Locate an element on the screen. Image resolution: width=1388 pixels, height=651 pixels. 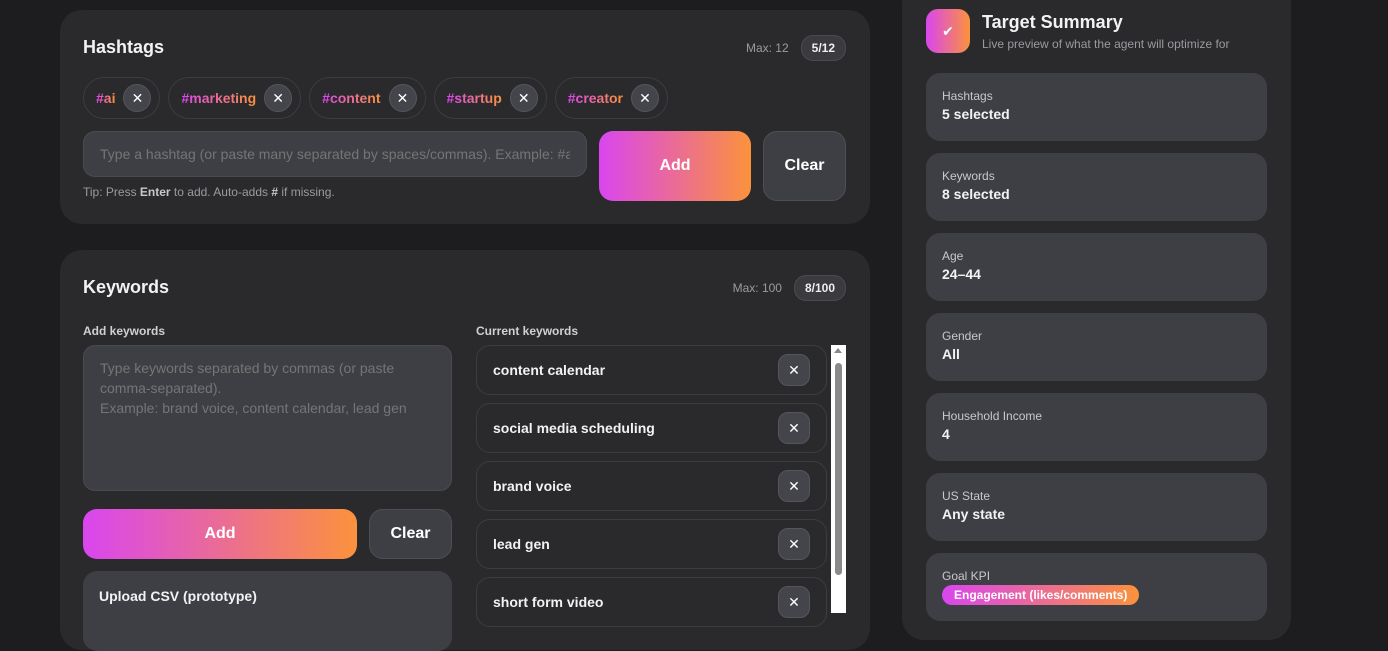
summary-card: Hashtags 5 selected is located at coordinates (1096, 107).